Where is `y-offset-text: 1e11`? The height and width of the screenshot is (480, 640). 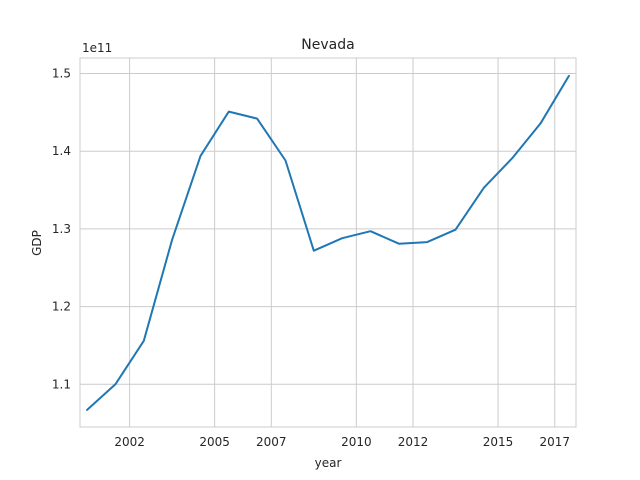 y-offset-text: 1e11 is located at coordinates (97, 48).